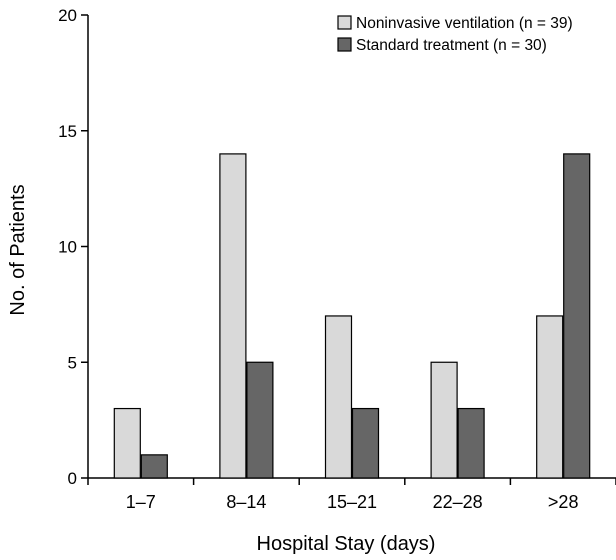 Image resolution: width=616 pixels, height=560 pixels. I want to click on y-tick-label: 20, so click(67, 15).